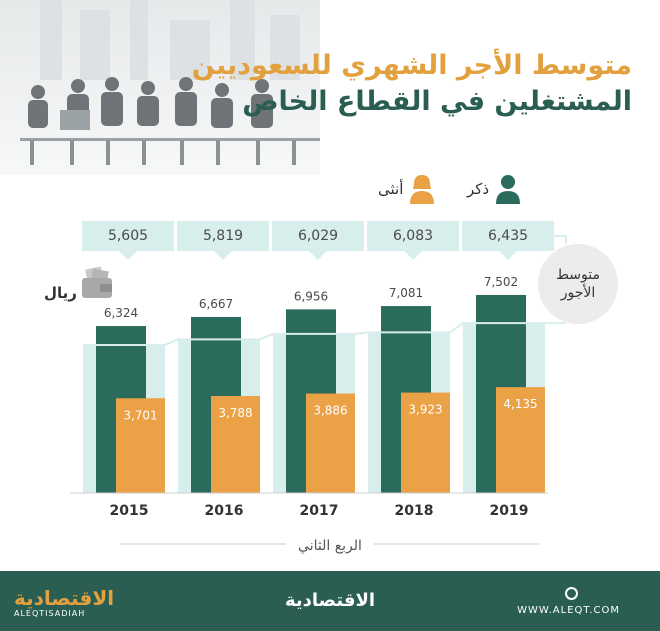  Describe the element at coordinates (140, 415) in the screenshot. I see `female-value-2015: 3,701` at that location.